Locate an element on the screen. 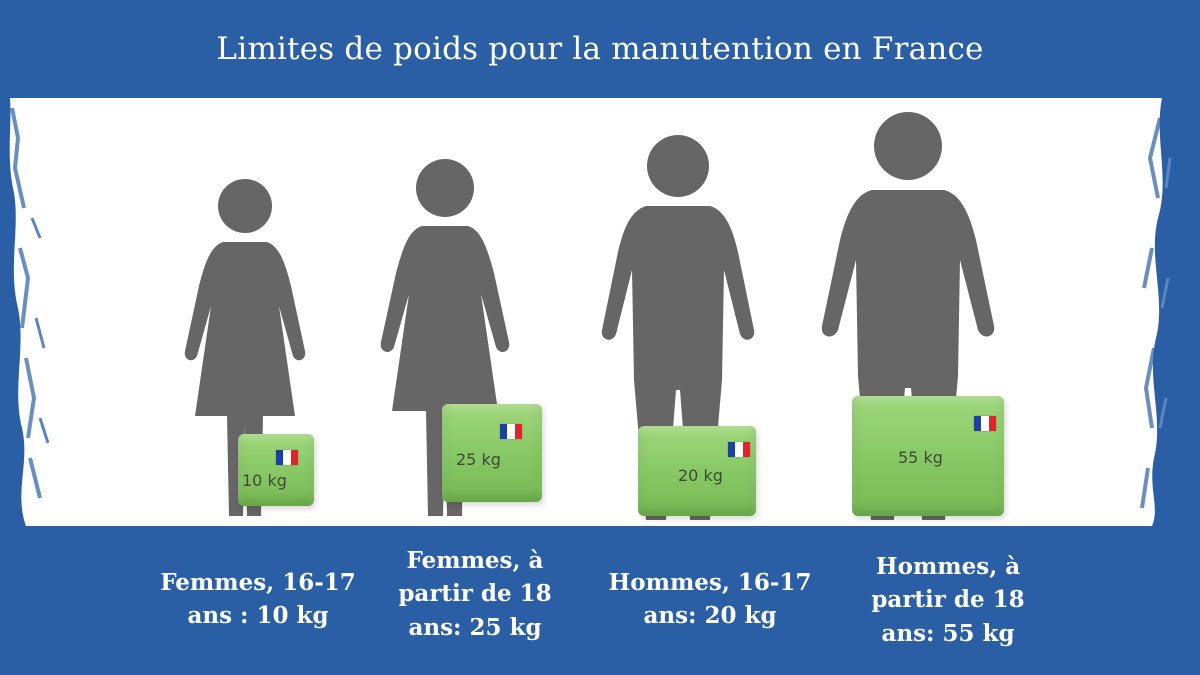 Image resolution: width=1200 pixels, height=675 pixels. caption-line: Femmes, 16-17 is located at coordinates (258, 582).